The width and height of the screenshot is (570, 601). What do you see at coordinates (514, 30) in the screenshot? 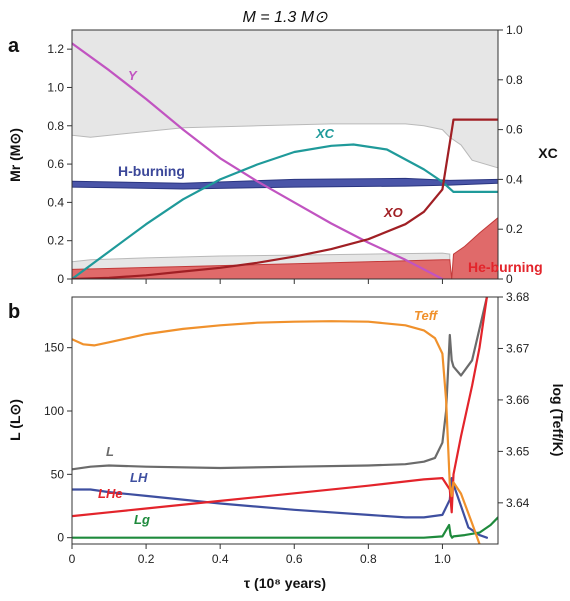
I see `y-right-tick-label: 1.0` at bounding box center [514, 30].